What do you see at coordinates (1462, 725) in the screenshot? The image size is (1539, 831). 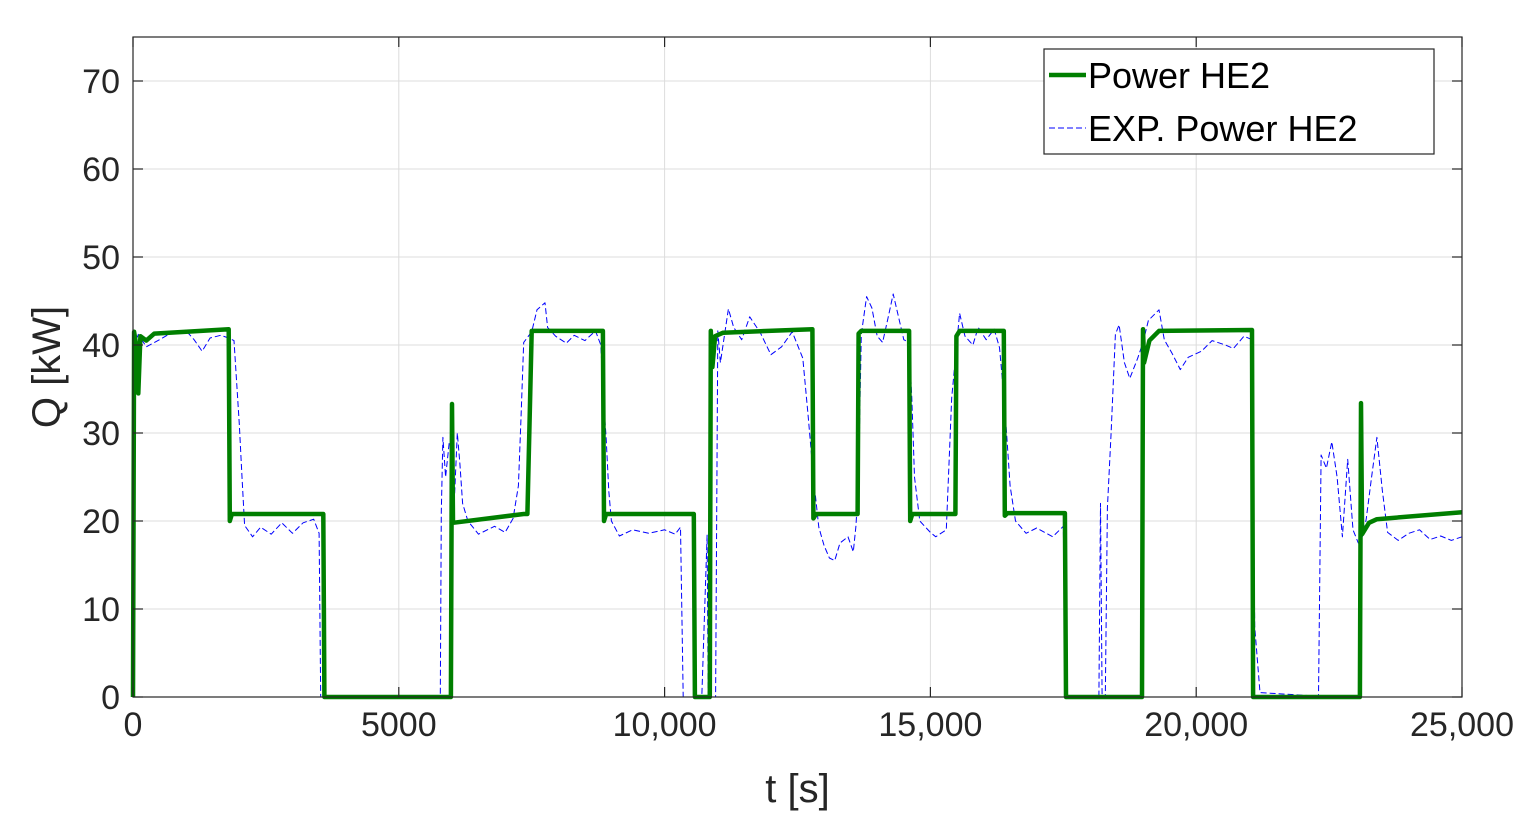 I see `x-tick-label: 25,000` at bounding box center [1462, 725].